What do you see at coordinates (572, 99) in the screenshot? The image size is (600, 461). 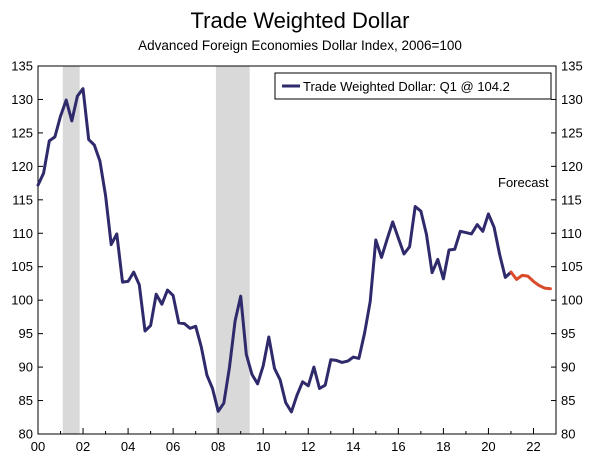 I see `y-tick-label-right: 130` at bounding box center [572, 99].